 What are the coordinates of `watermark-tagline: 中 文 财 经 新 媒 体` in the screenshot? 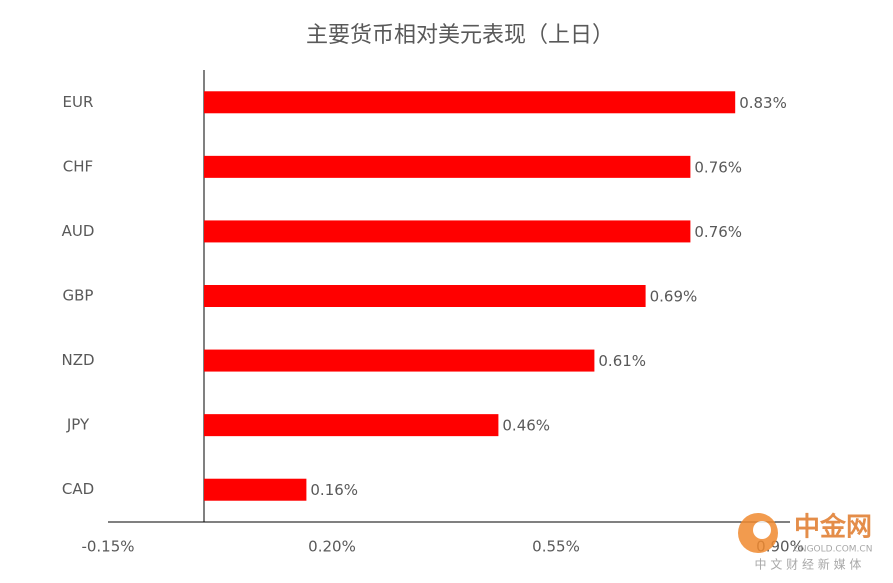 It's located at (808, 564).